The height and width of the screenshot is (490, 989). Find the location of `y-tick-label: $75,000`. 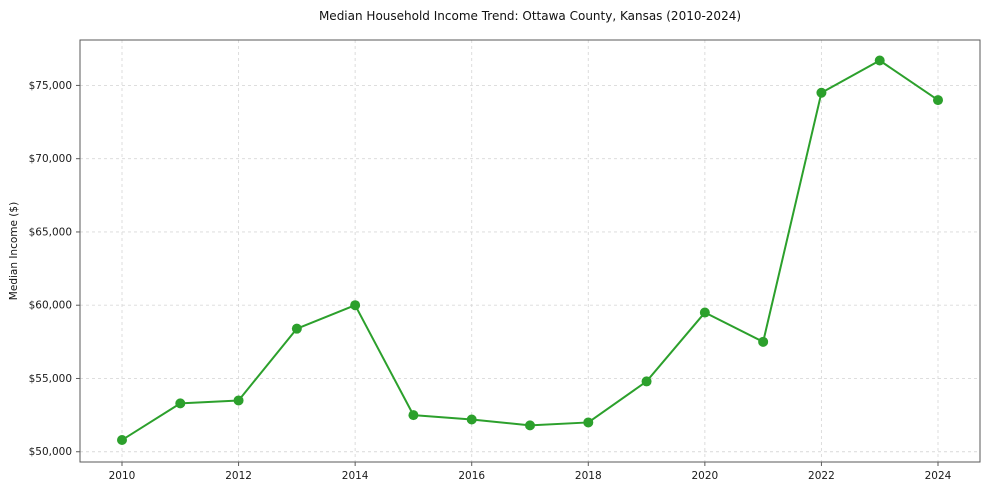

y-tick-label: $75,000 is located at coordinates (50, 86).